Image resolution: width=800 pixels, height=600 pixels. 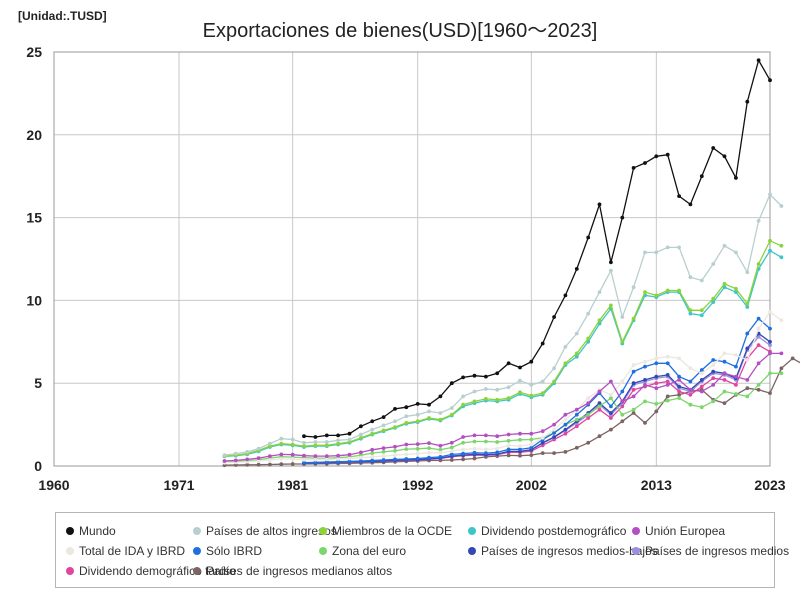 What do you see at coordinates (34, 52) in the screenshot?
I see `y-tick-label: 25` at bounding box center [34, 52].